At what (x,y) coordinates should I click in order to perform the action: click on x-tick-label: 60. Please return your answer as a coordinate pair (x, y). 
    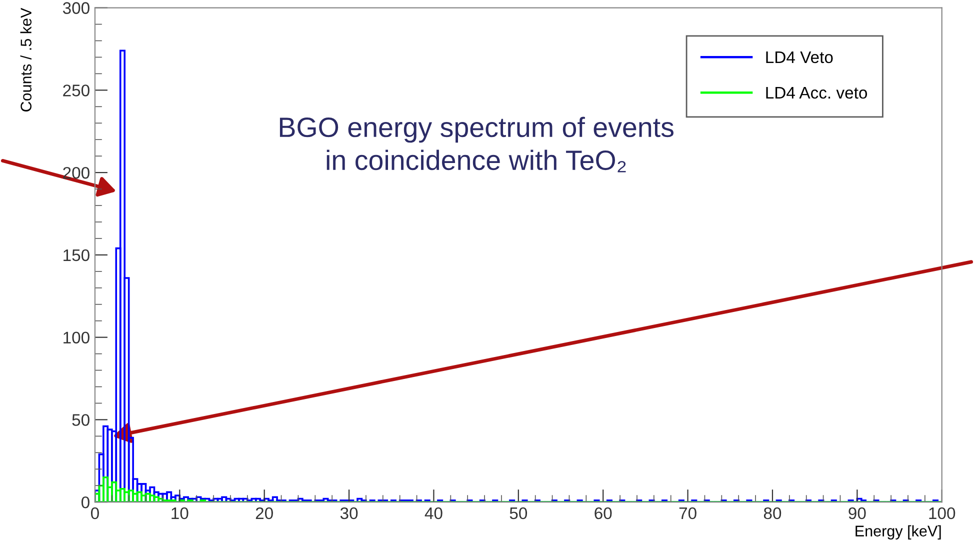
    Looking at the image, I should click on (603, 513).